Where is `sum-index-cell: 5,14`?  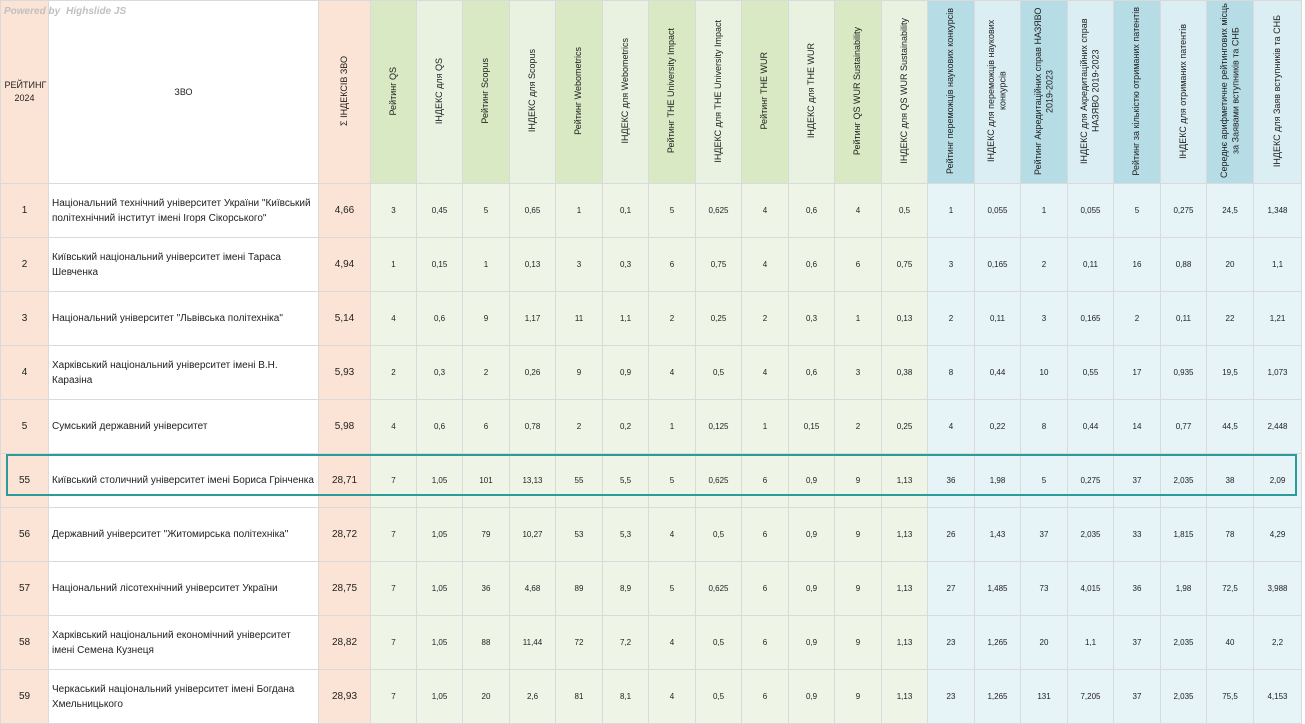 sum-index-cell: 5,14 is located at coordinates (344, 318).